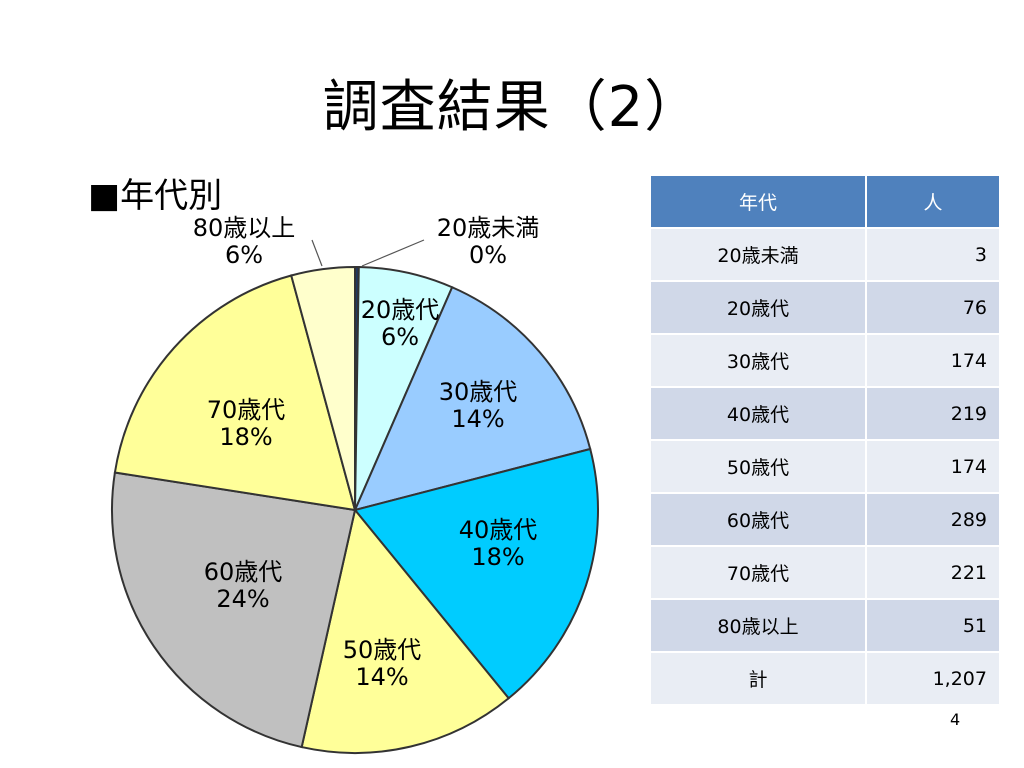  What do you see at coordinates (488, 255) in the screenshot?
I see `slice-percent-label: 0%` at bounding box center [488, 255].